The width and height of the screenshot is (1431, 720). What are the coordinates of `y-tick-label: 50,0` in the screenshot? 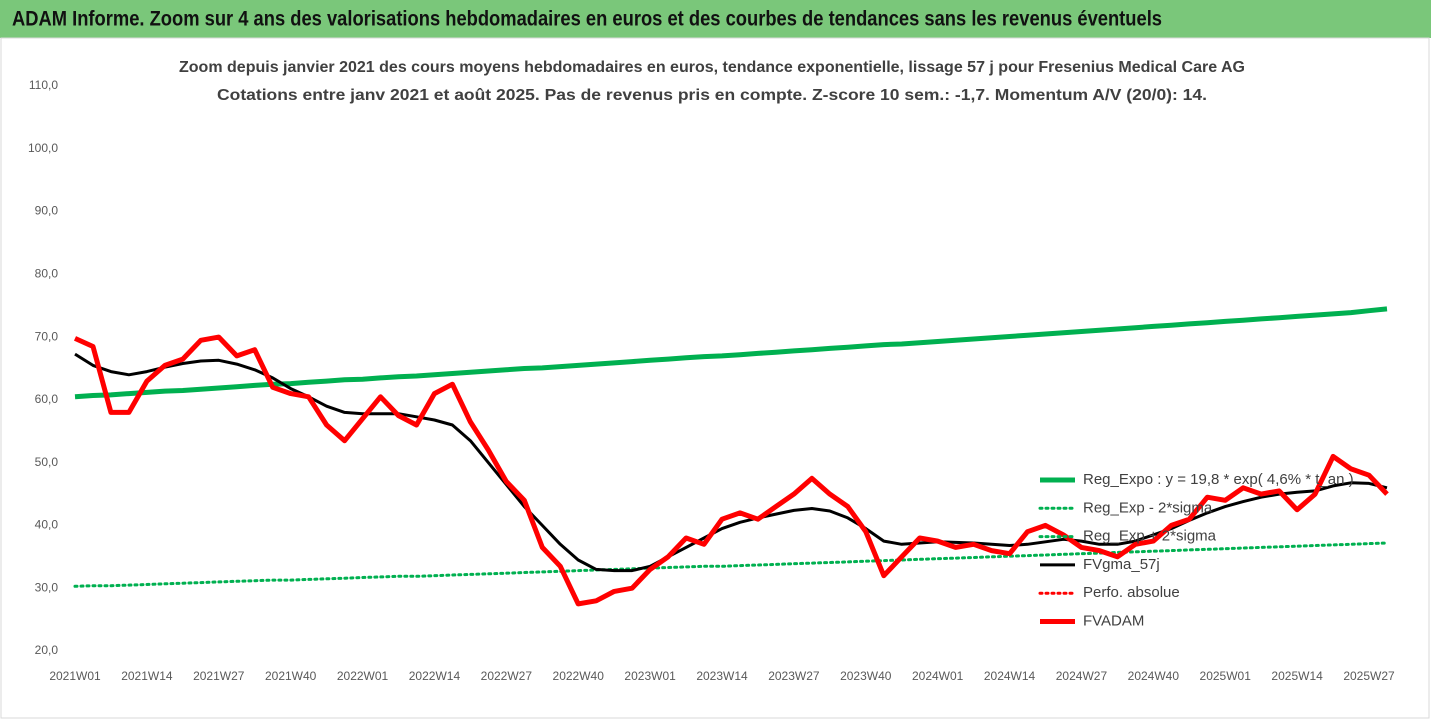 It's located at (47, 462).